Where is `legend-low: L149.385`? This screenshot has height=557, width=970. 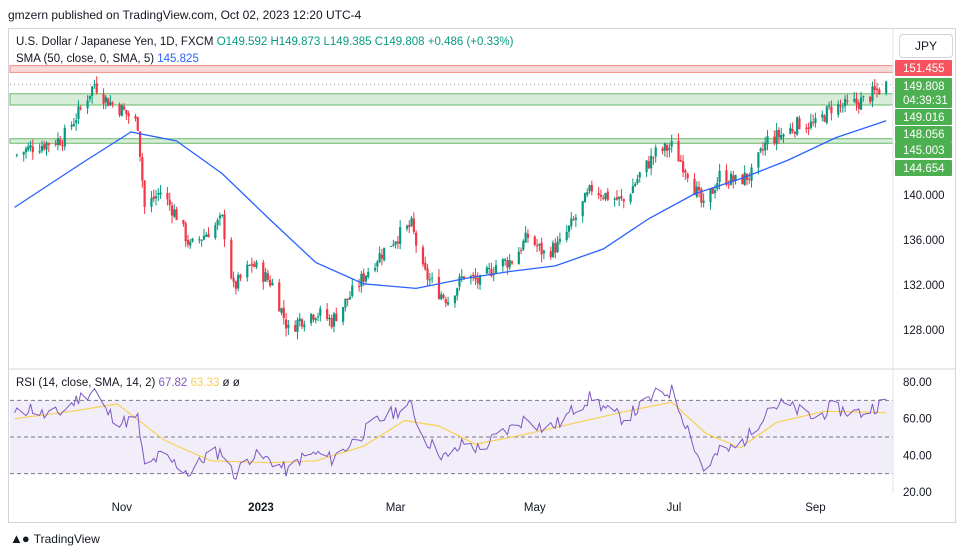
legend-low: L149.385 is located at coordinates (347, 42).